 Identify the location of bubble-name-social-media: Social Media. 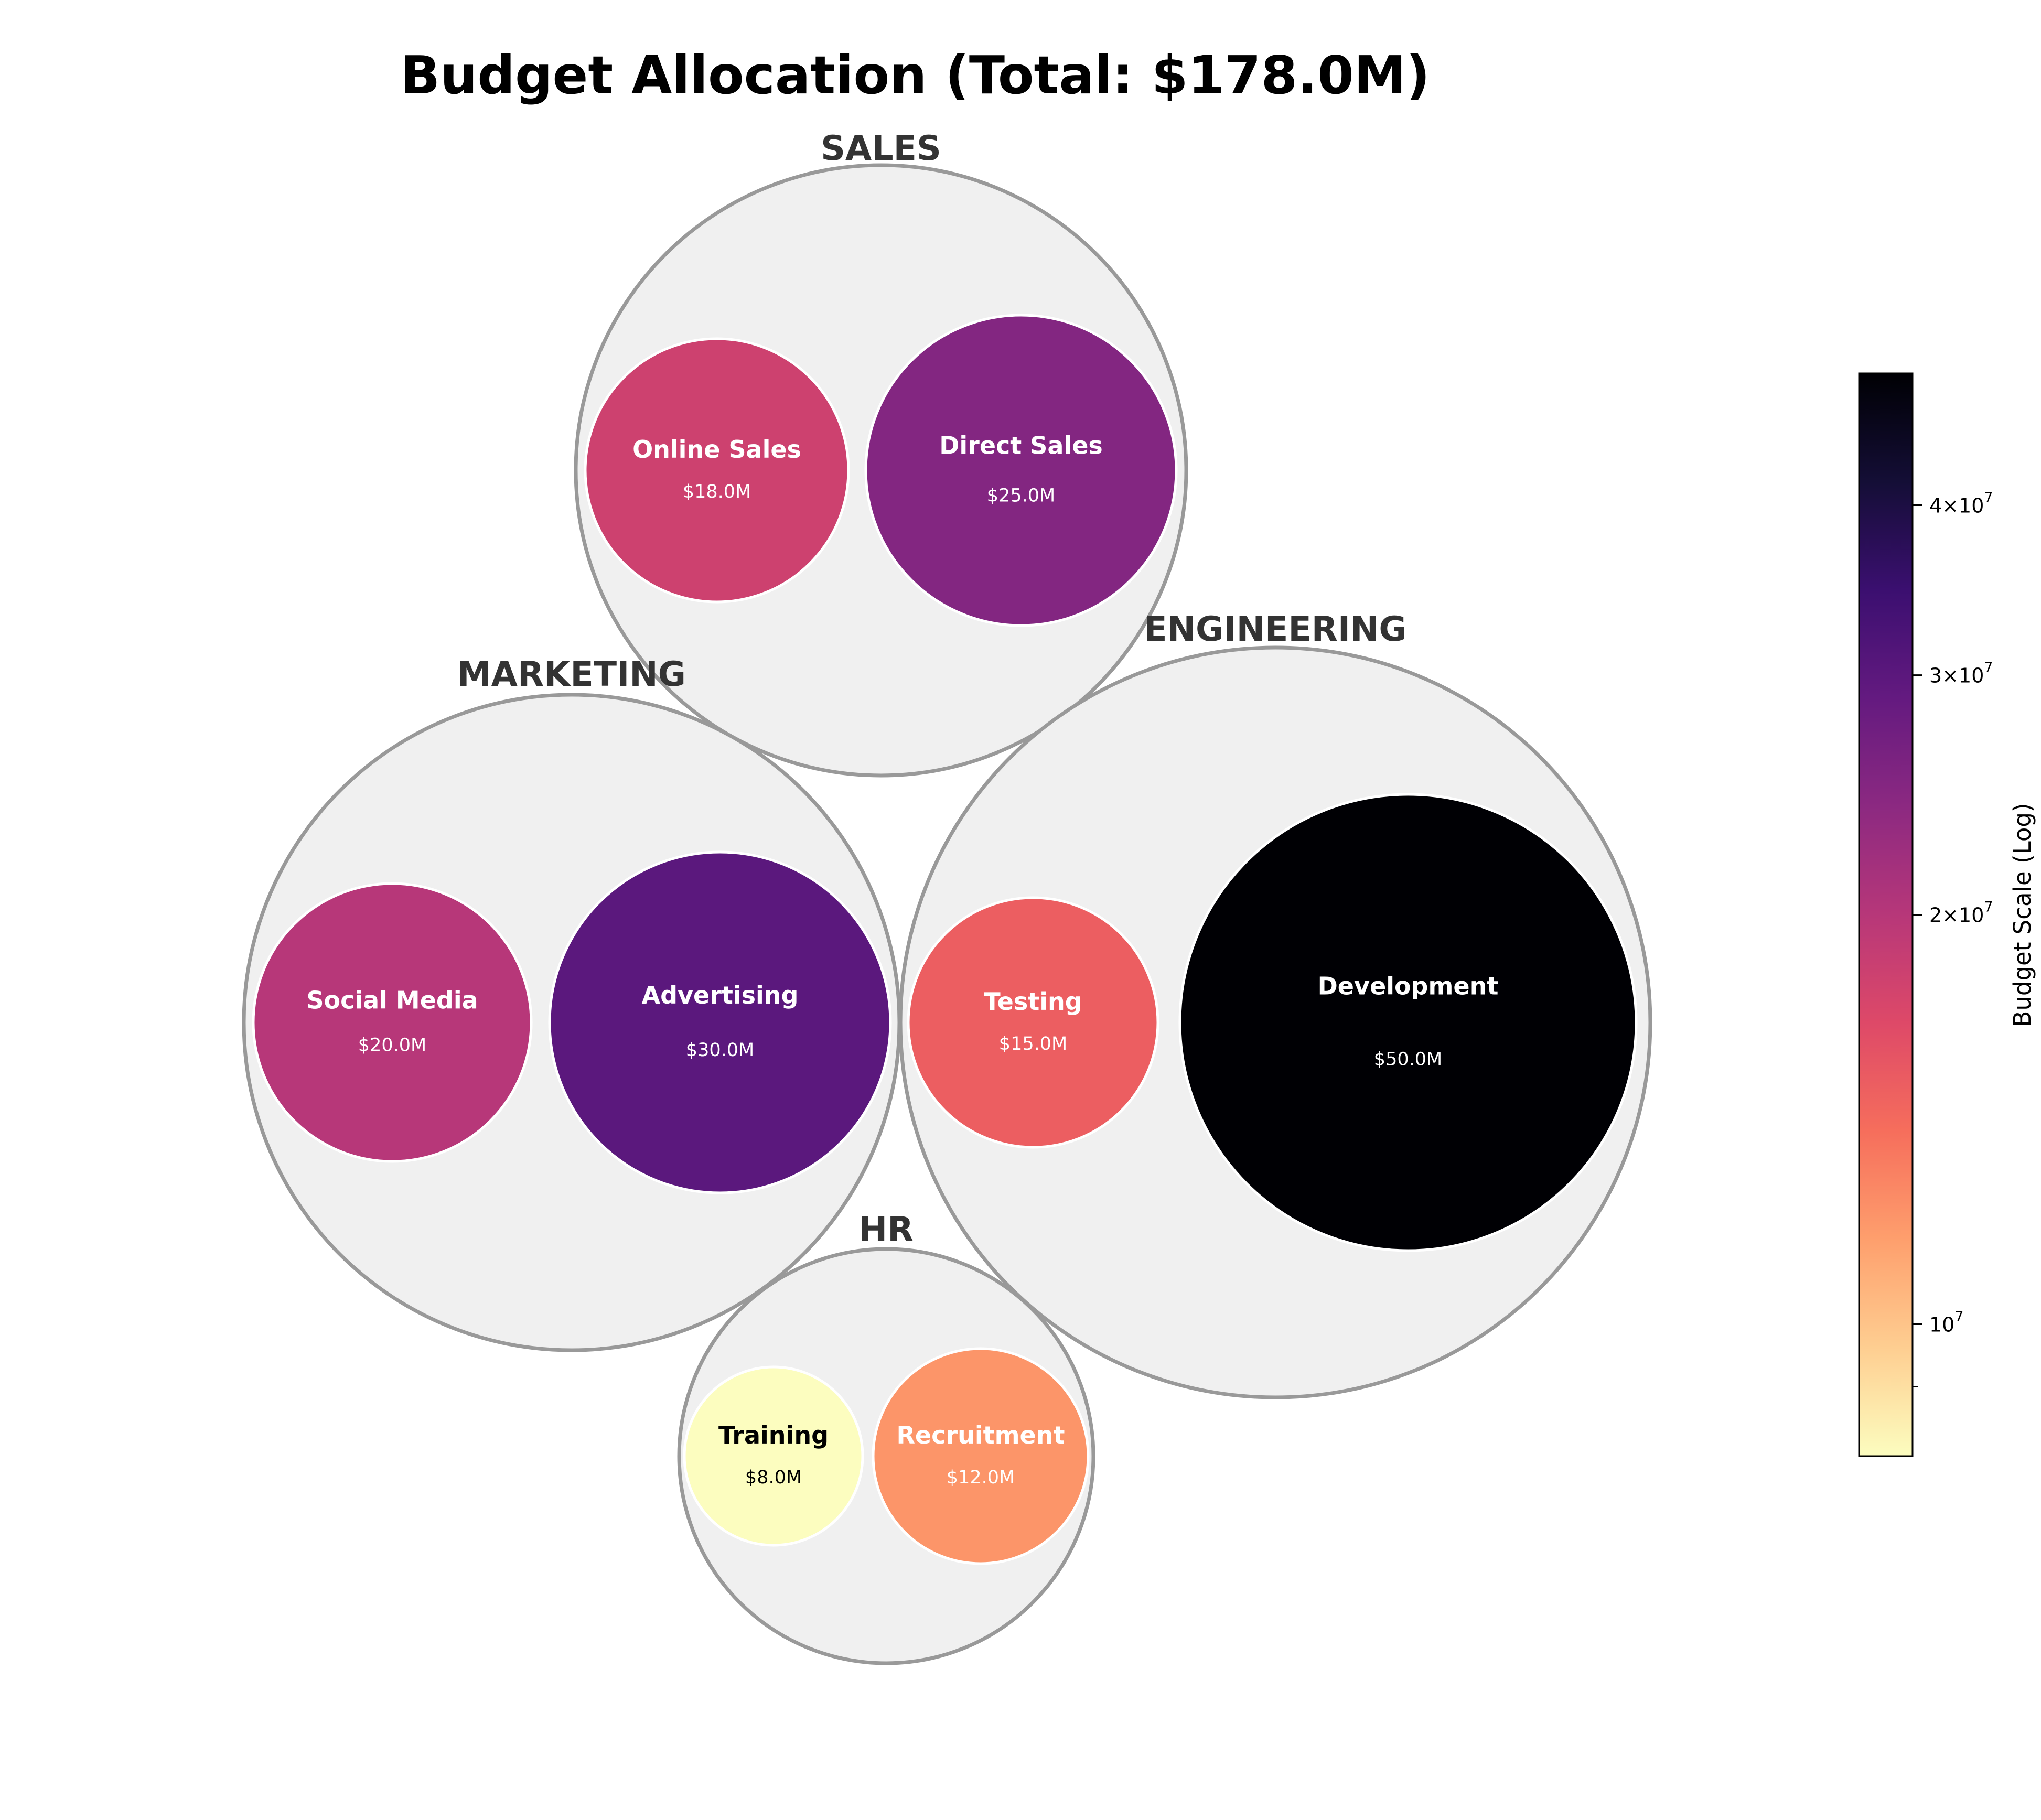
(392, 1000).